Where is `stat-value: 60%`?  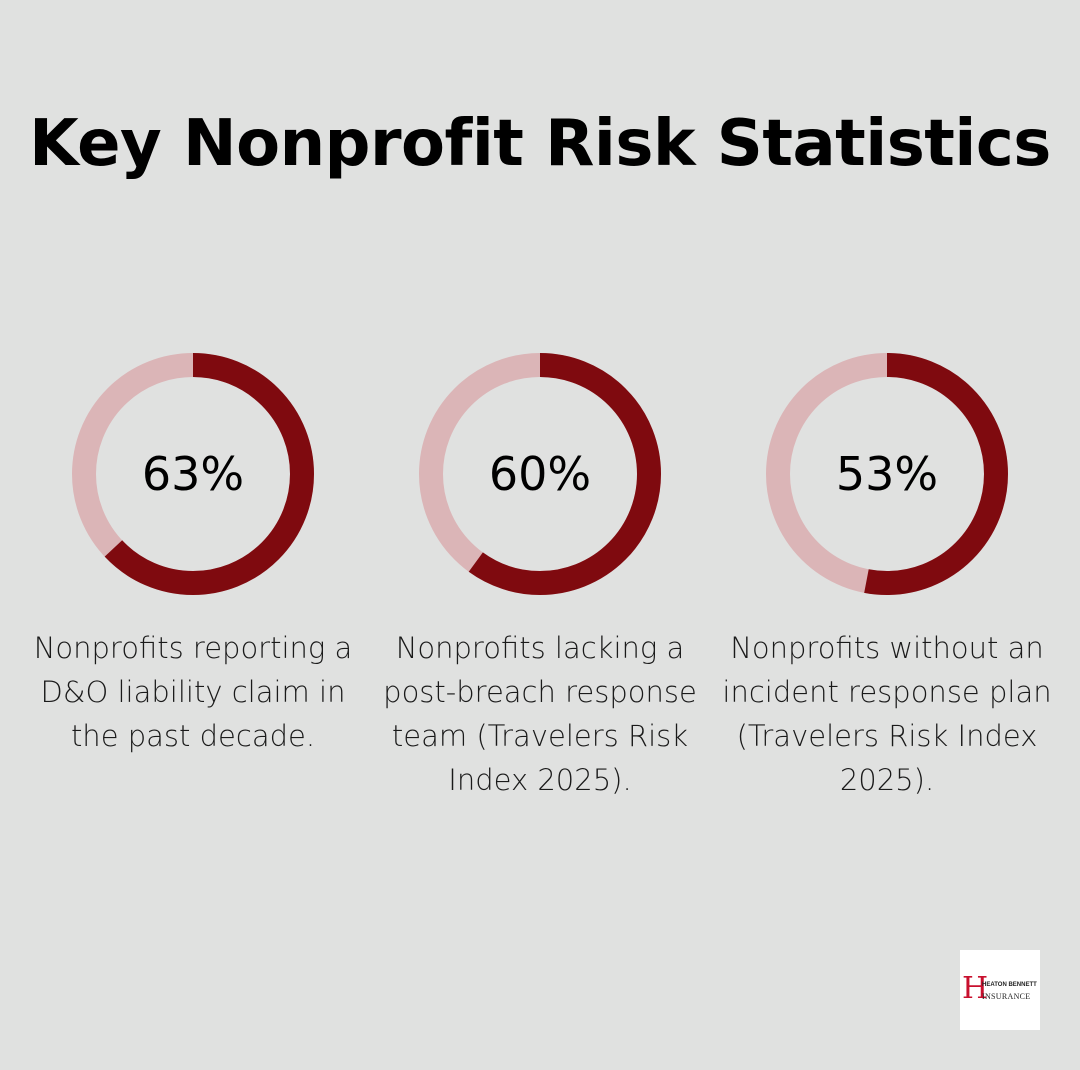
stat-value: 60% is located at coordinates (540, 474).